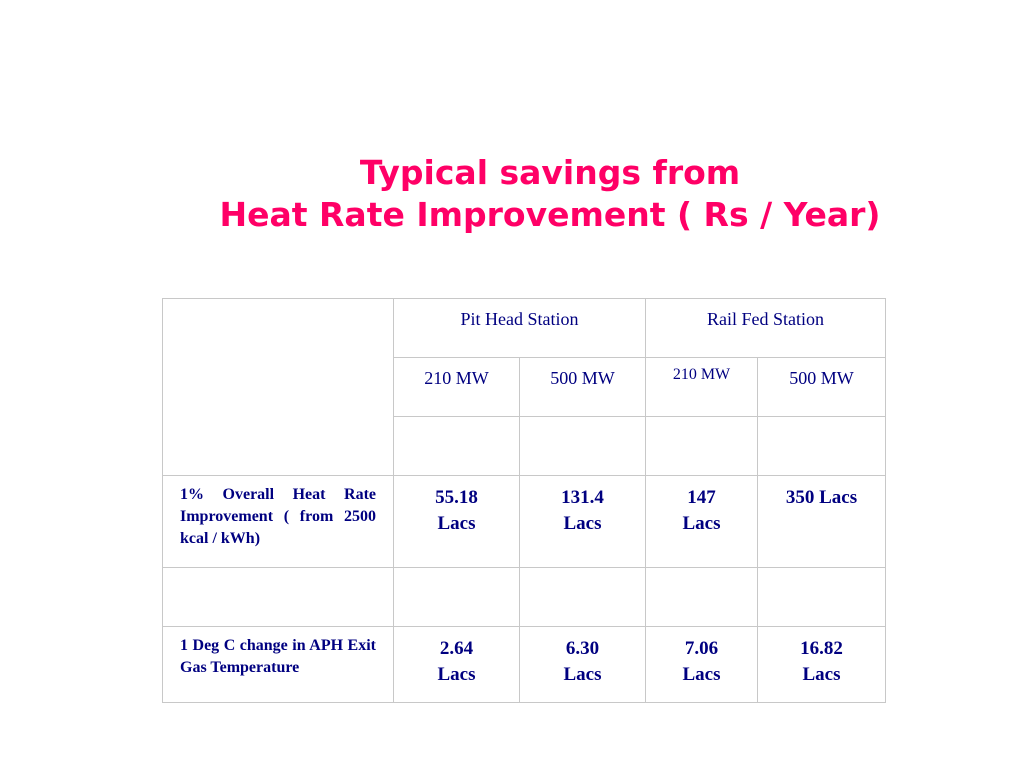  I want to click on title-line-1: Typical savings from, so click(550, 172).